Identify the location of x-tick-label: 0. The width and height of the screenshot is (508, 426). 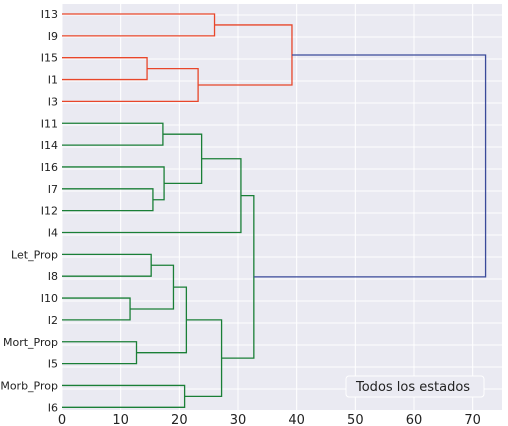
(62, 419).